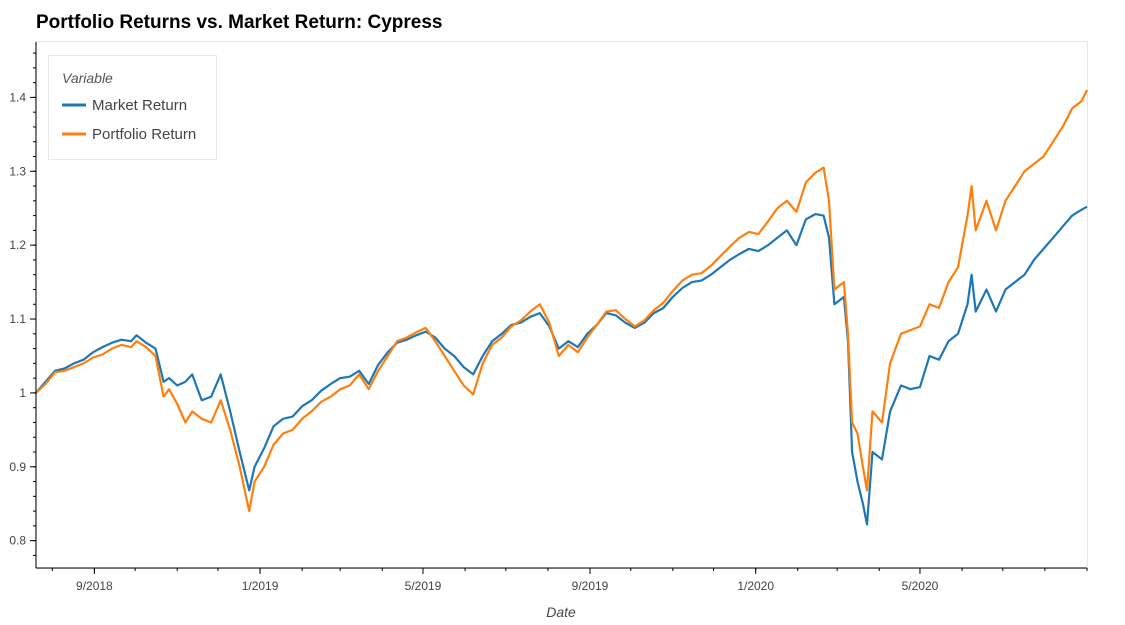 The image size is (1125, 625). I want to click on legend-label-market: Market Return, so click(139, 105).